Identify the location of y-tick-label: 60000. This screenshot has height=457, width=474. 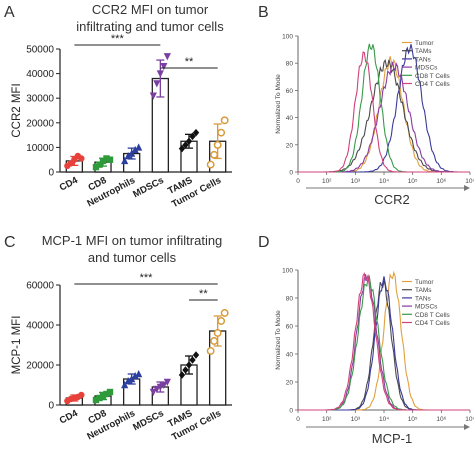
(40, 286).